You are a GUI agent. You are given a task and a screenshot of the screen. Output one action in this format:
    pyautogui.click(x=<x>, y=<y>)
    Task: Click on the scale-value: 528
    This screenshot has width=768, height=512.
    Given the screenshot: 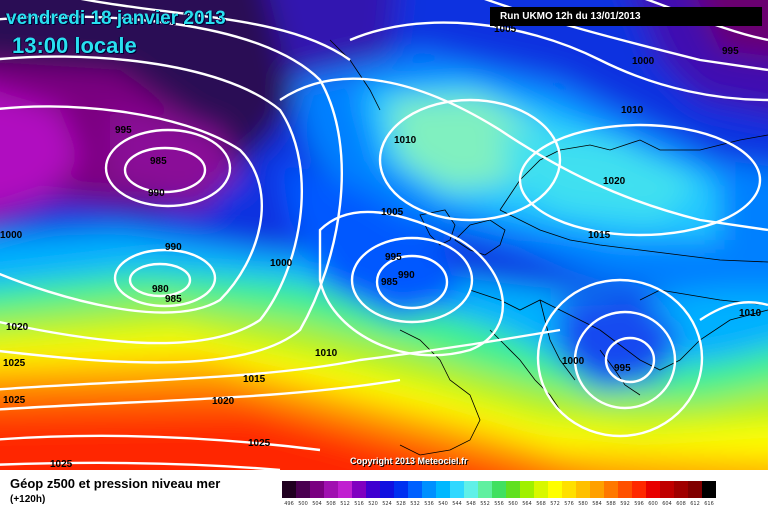 What is the action you would take?
    pyautogui.click(x=401, y=504)
    